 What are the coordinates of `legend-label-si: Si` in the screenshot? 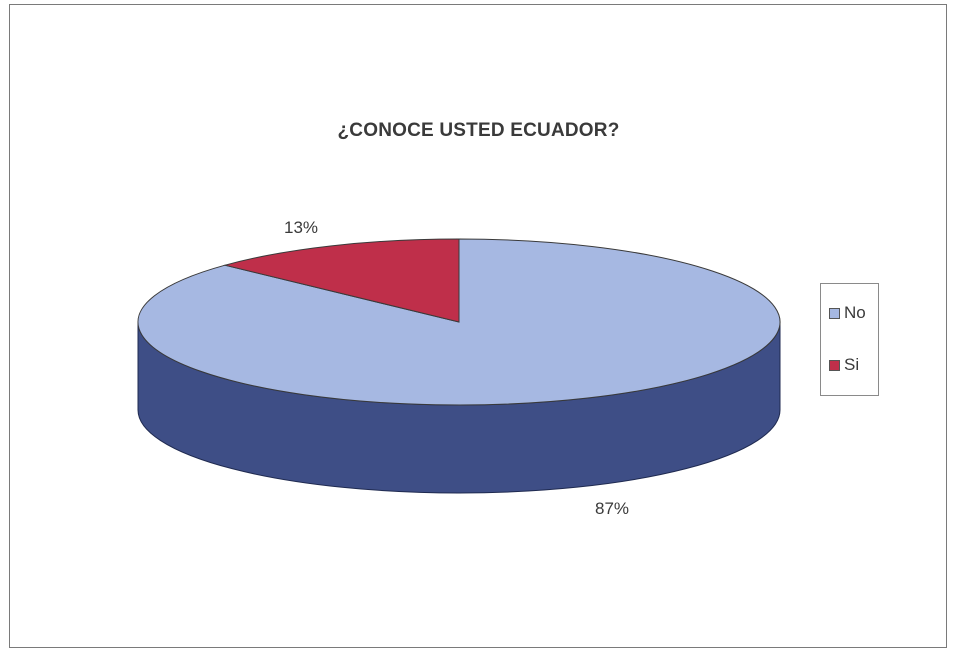 It's located at (852, 364).